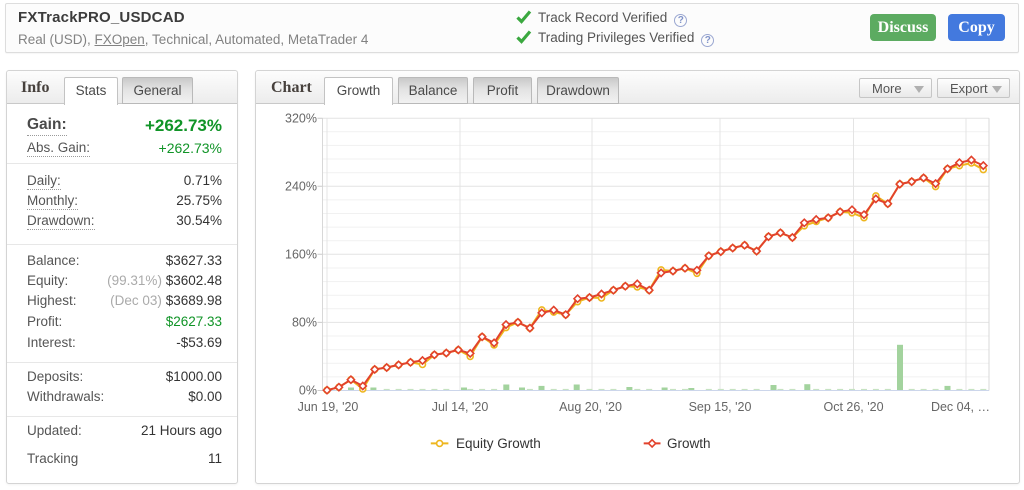  What do you see at coordinates (498, 443) in the screenshot?
I see `svg-text: Equity Growth` at bounding box center [498, 443].